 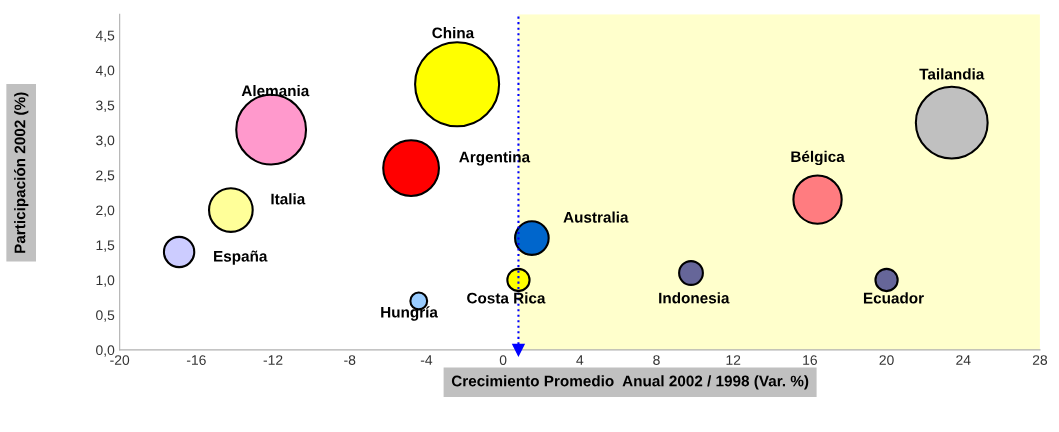 I want to click on series-label: Australia, so click(x=596, y=217).